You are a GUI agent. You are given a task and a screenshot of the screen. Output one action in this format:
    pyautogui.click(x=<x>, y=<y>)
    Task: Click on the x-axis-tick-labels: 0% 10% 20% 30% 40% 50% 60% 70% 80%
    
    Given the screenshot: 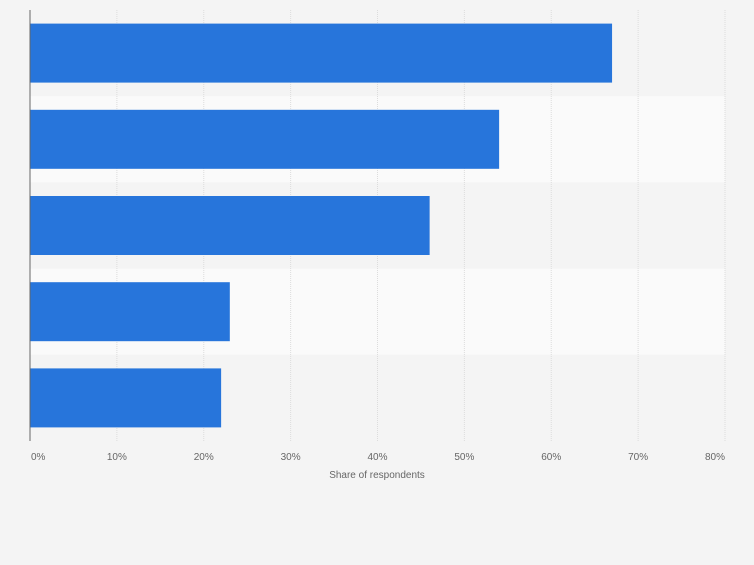 What is the action you would take?
    pyautogui.click(x=378, y=457)
    